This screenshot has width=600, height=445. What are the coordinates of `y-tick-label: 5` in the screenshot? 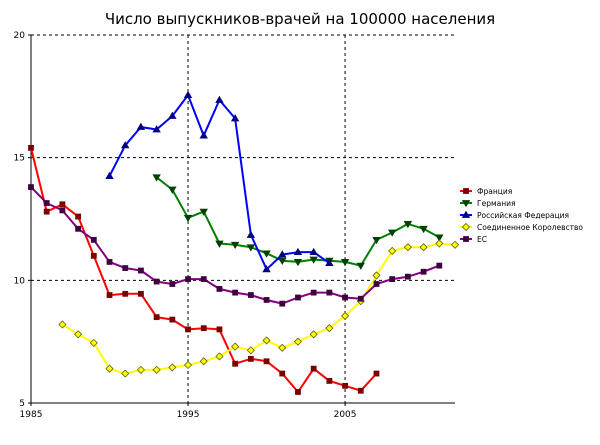 It's located at (22, 404).